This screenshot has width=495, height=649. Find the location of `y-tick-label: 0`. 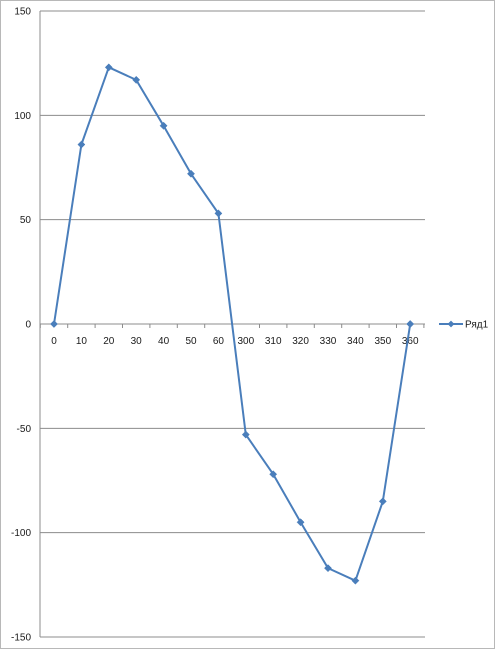

y-tick-label: 0 is located at coordinates (28, 325).